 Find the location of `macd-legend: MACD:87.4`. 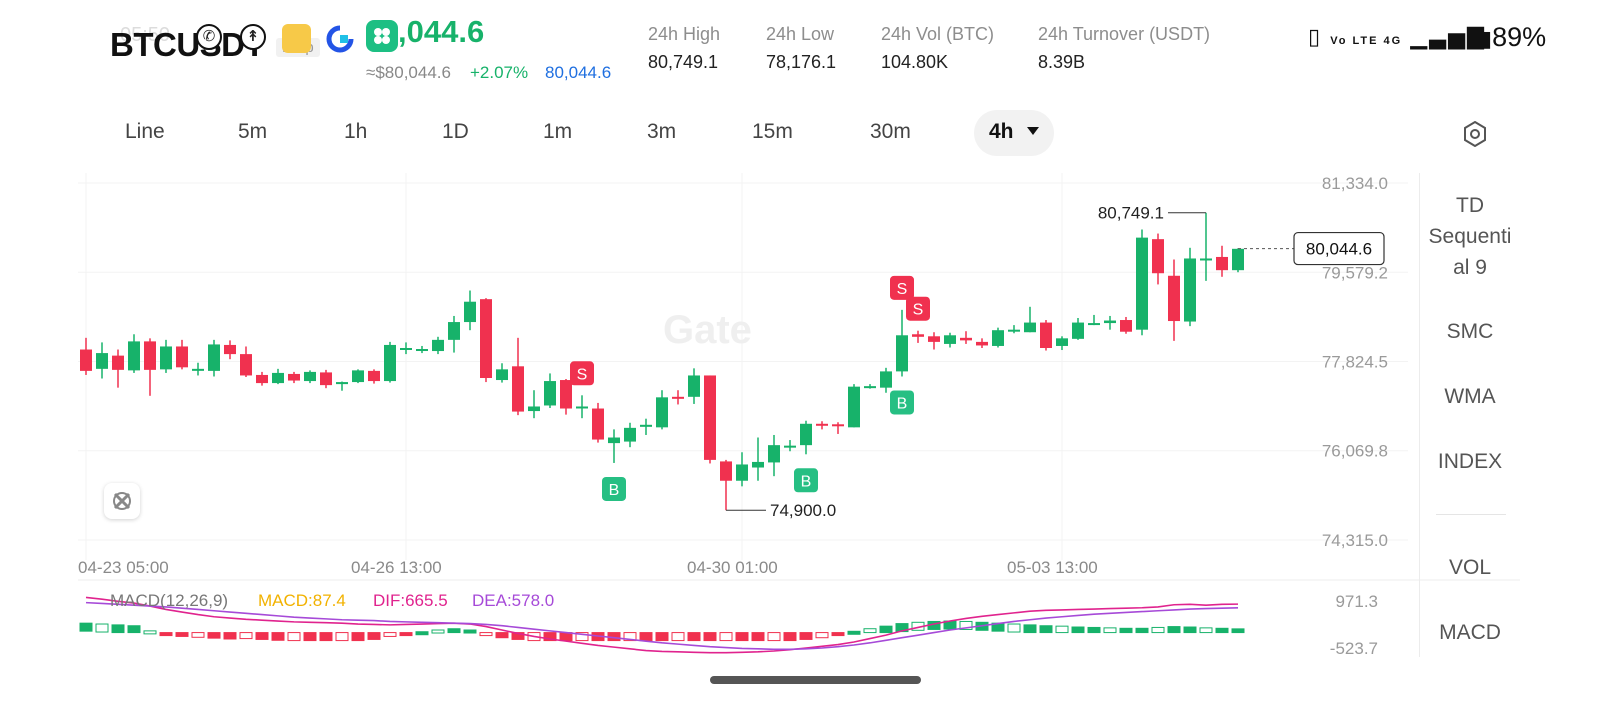

macd-legend: MACD:87.4 is located at coordinates (302, 600).